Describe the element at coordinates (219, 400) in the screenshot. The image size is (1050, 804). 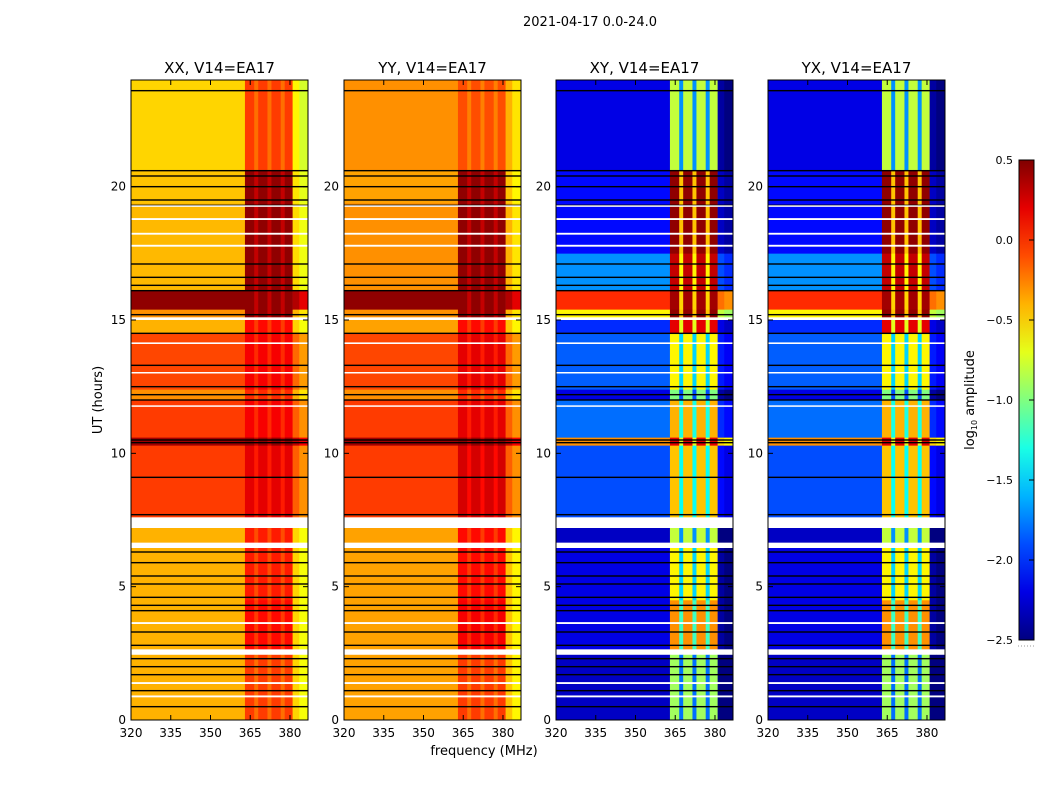
I see `axes-frame` at that location.